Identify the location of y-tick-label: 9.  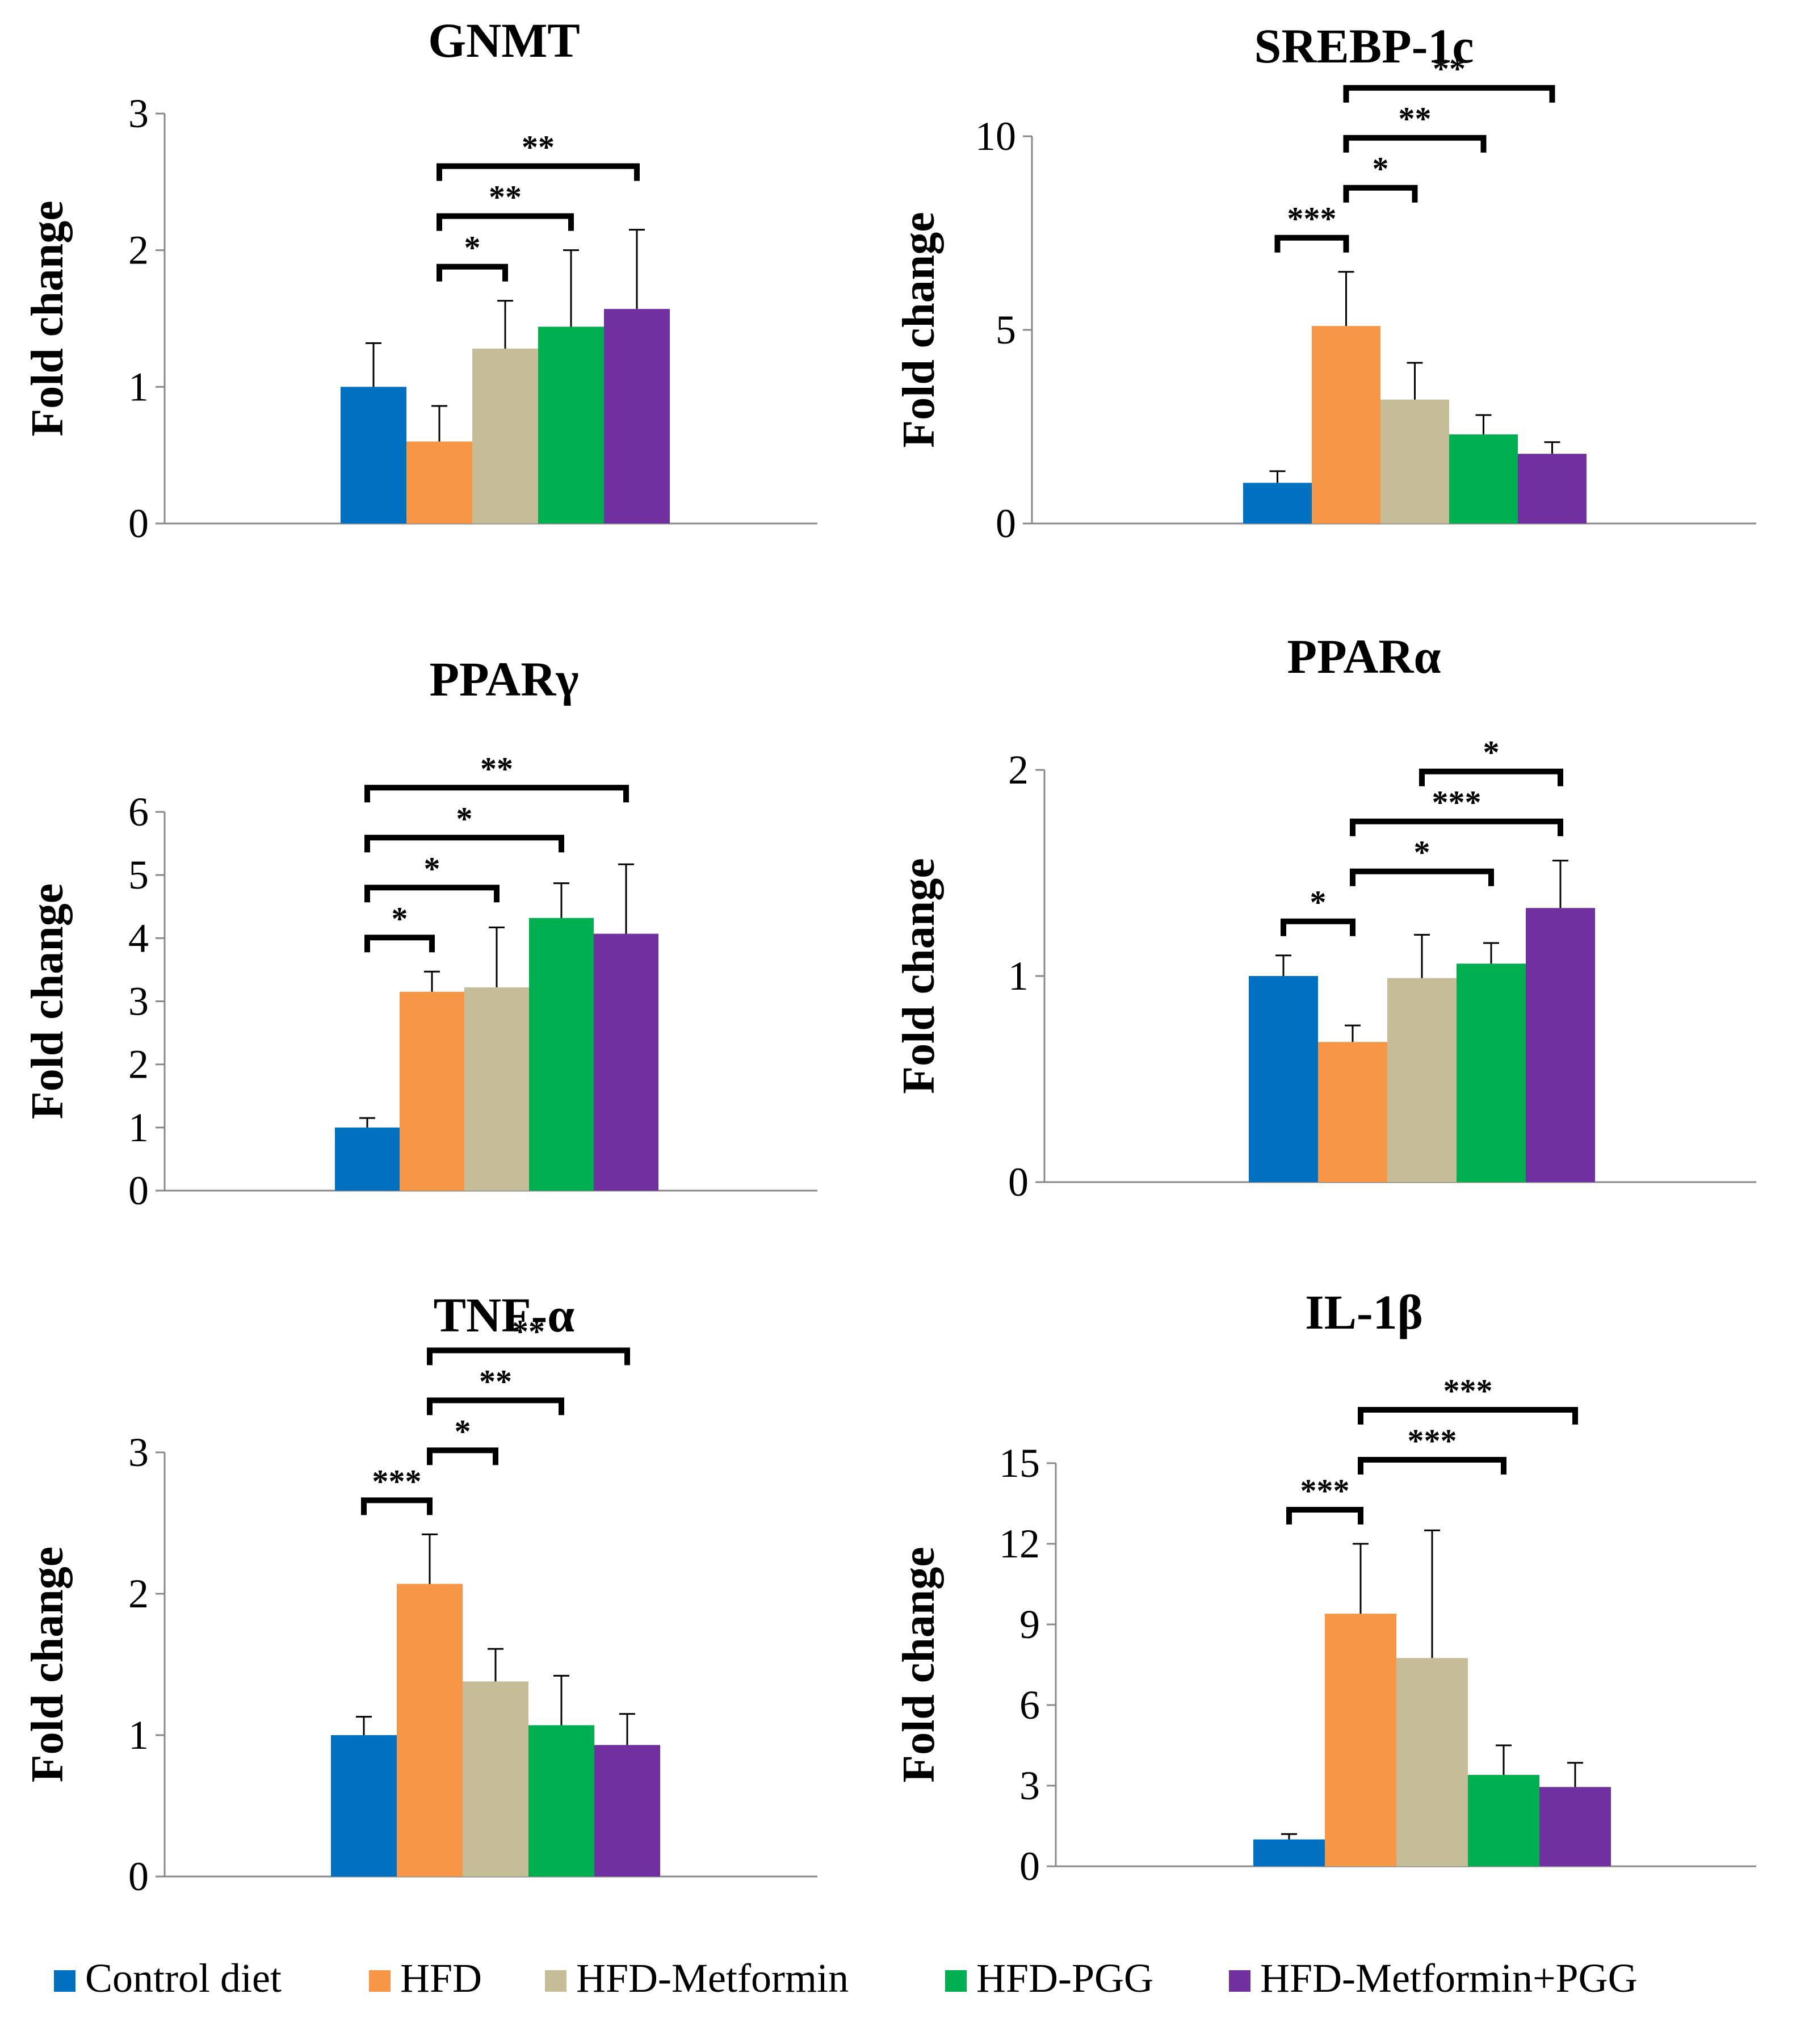
(1030, 1625).